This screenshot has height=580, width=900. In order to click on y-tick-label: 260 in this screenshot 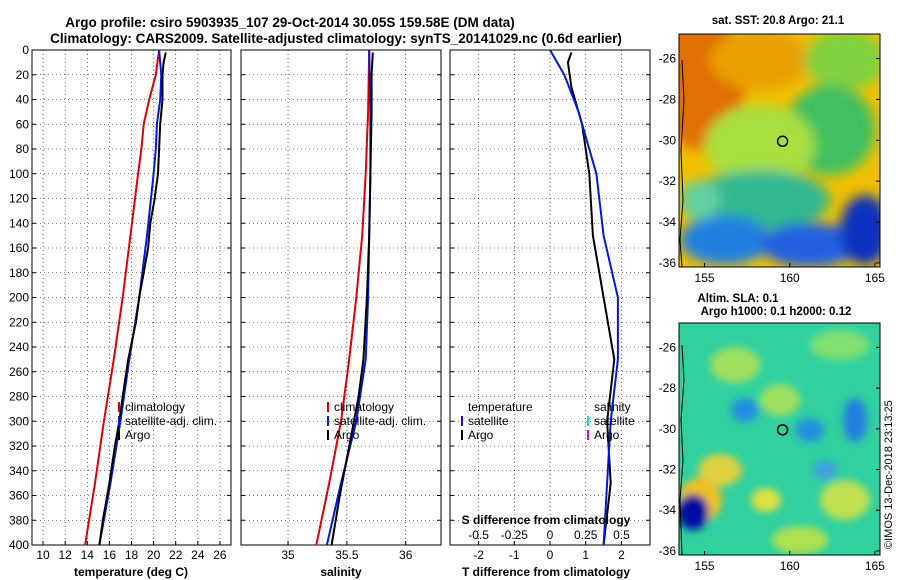, I will do `click(19, 372)`.